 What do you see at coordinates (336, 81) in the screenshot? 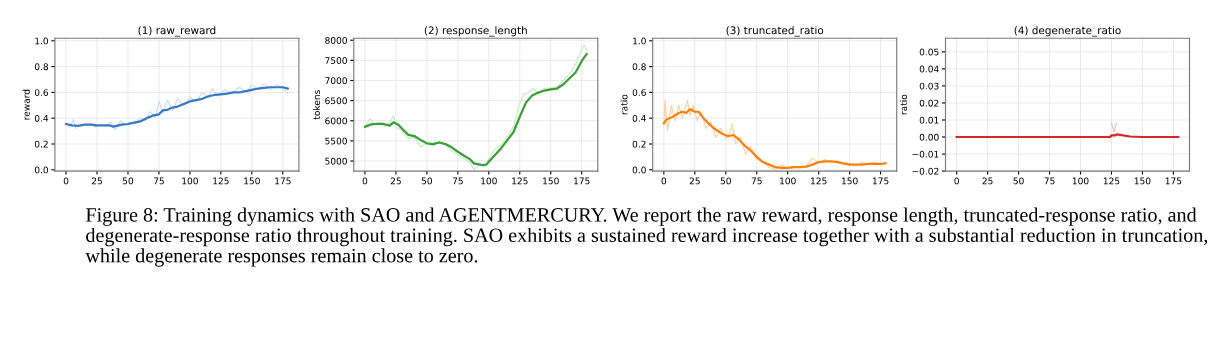
I see `y-tick-label: 7000` at bounding box center [336, 81].